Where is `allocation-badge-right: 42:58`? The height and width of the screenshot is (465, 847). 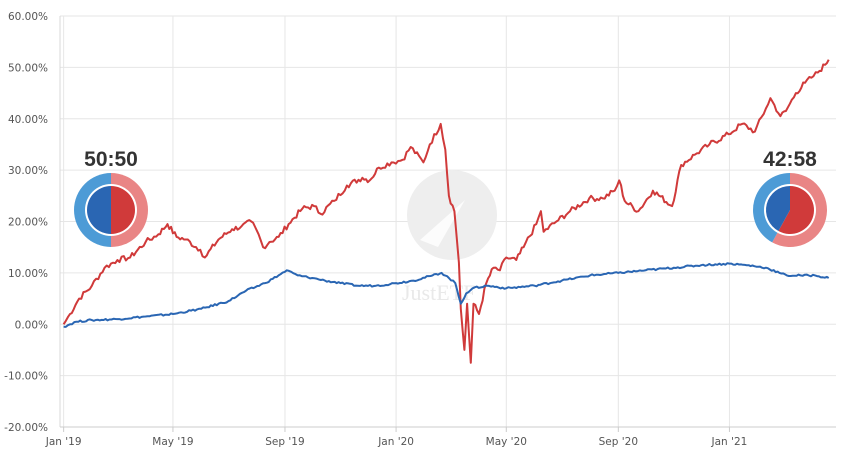
allocation-badge-right: 42:58 is located at coordinates (790, 198).